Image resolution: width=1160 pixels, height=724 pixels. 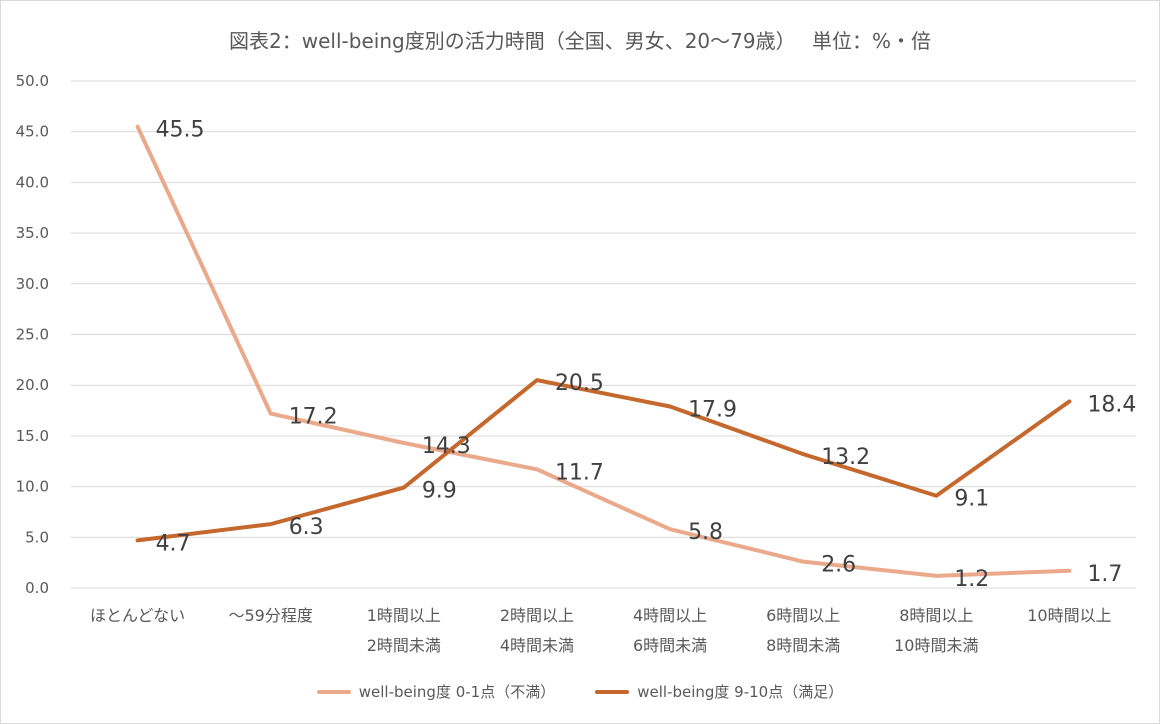 What do you see at coordinates (32, 81) in the screenshot?
I see `y-tick-label: 50.0` at bounding box center [32, 81].